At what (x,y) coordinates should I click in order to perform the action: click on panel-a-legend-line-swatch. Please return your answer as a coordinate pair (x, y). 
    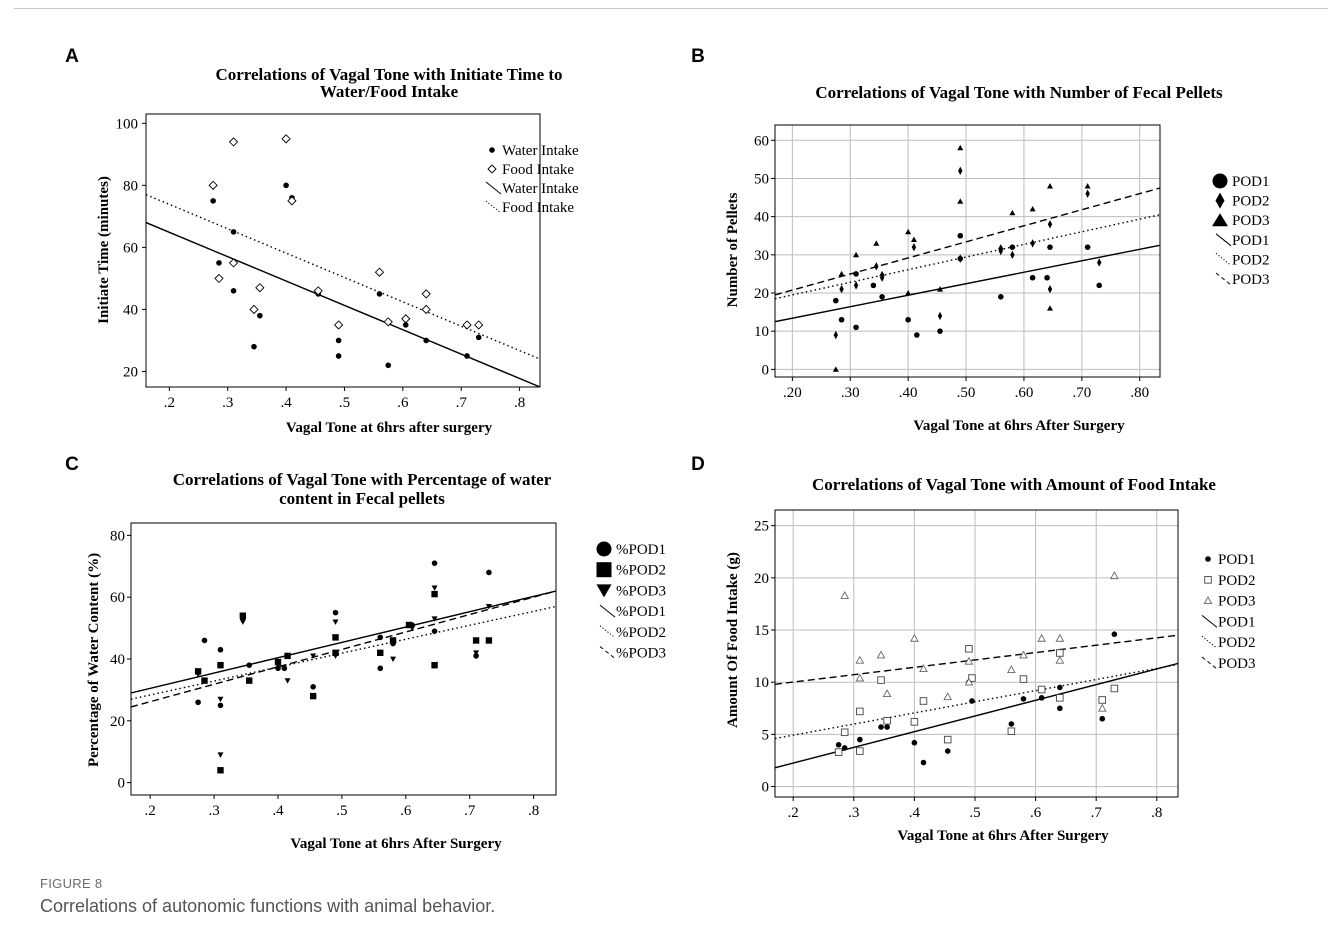
    Looking at the image, I should click on (493, 188).